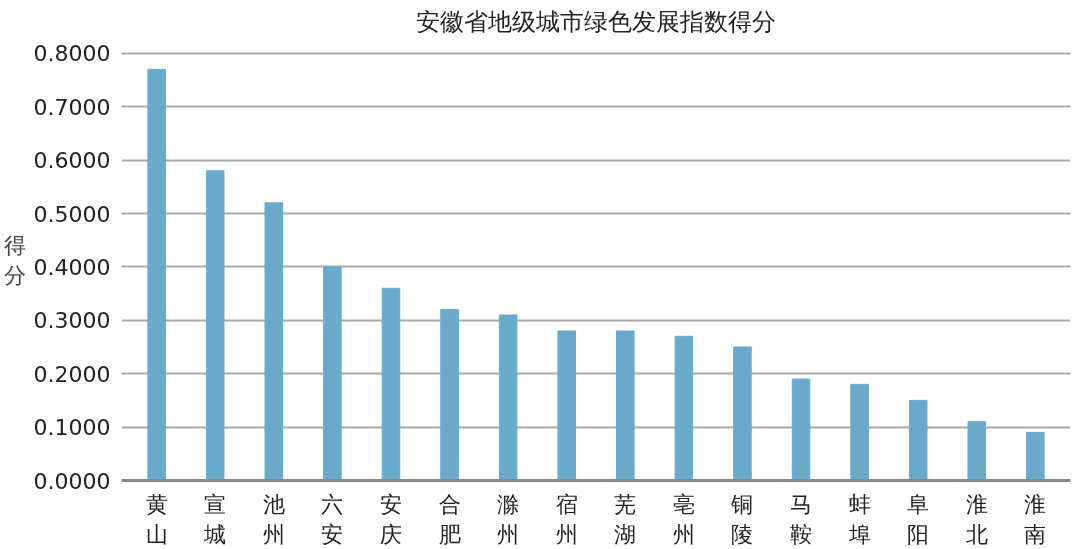 This screenshot has width=1080, height=549. What do you see at coordinates (72, 267) in the screenshot?
I see `y-tick-label: 0.4000` at bounding box center [72, 267].